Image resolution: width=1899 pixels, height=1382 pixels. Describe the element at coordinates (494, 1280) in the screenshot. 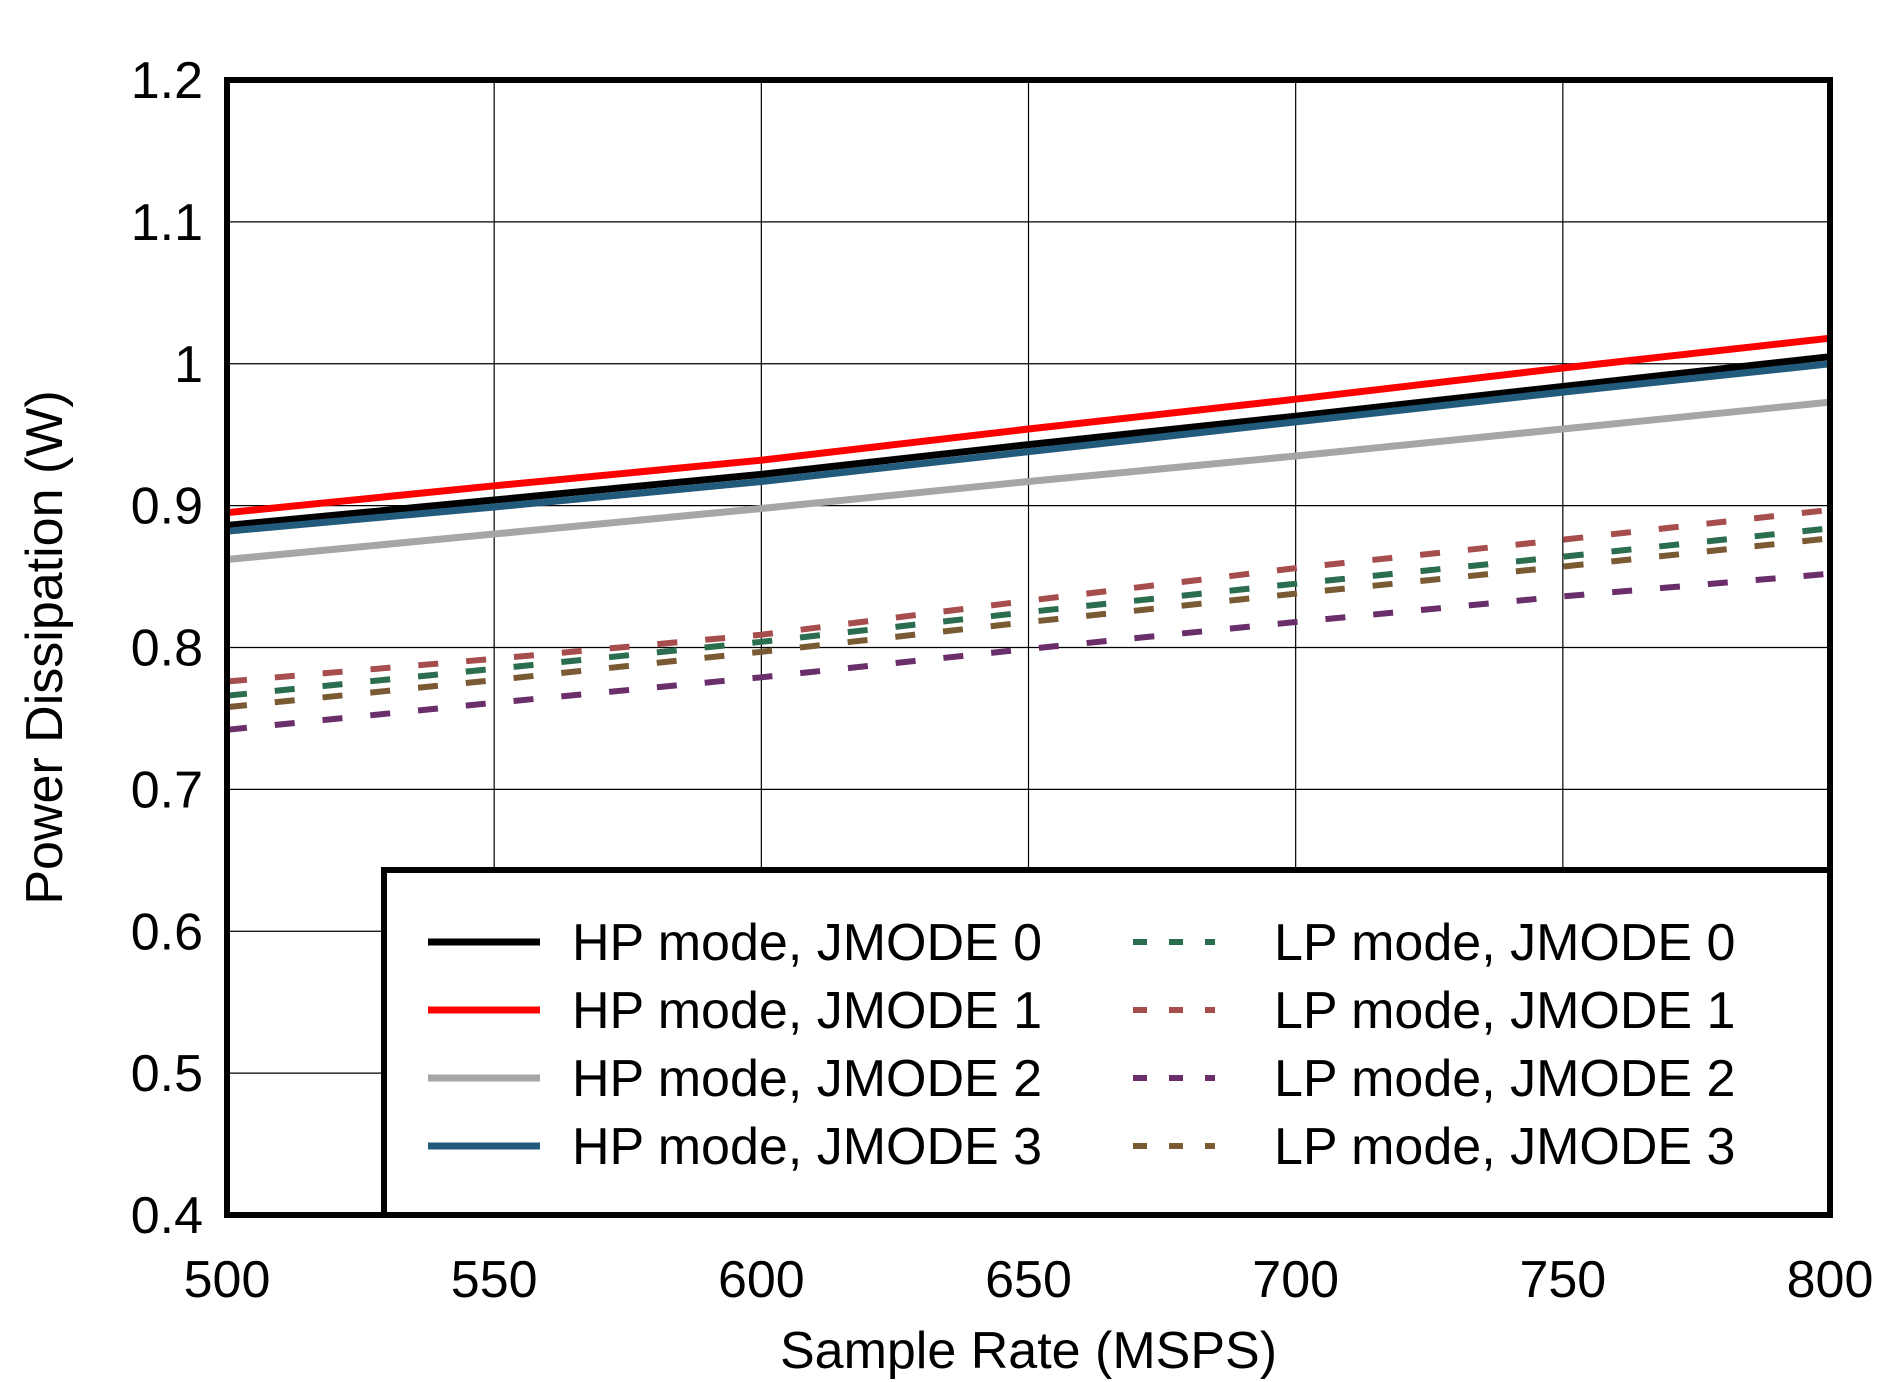

I see `x-tick-label: 550` at that location.